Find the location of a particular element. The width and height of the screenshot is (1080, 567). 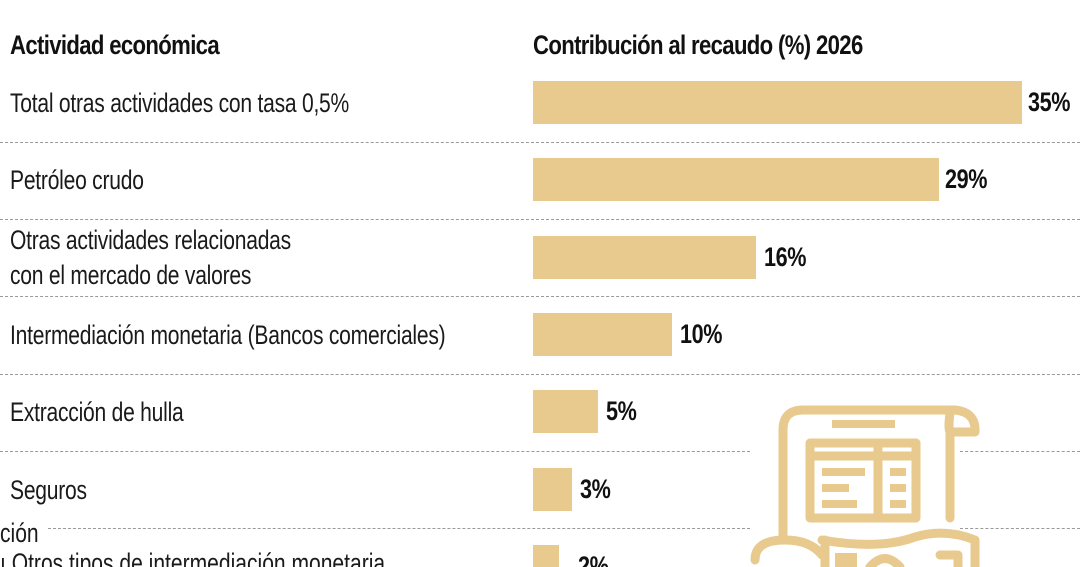

value-column-header: Contribución al recaudo (%) 2026 is located at coordinates (698, 45).